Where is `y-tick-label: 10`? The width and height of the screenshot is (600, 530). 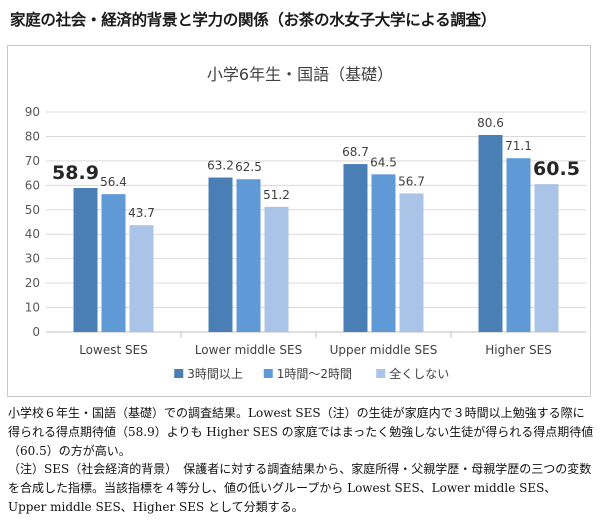 y-tick-label: 10 is located at coordinates (32, 308).